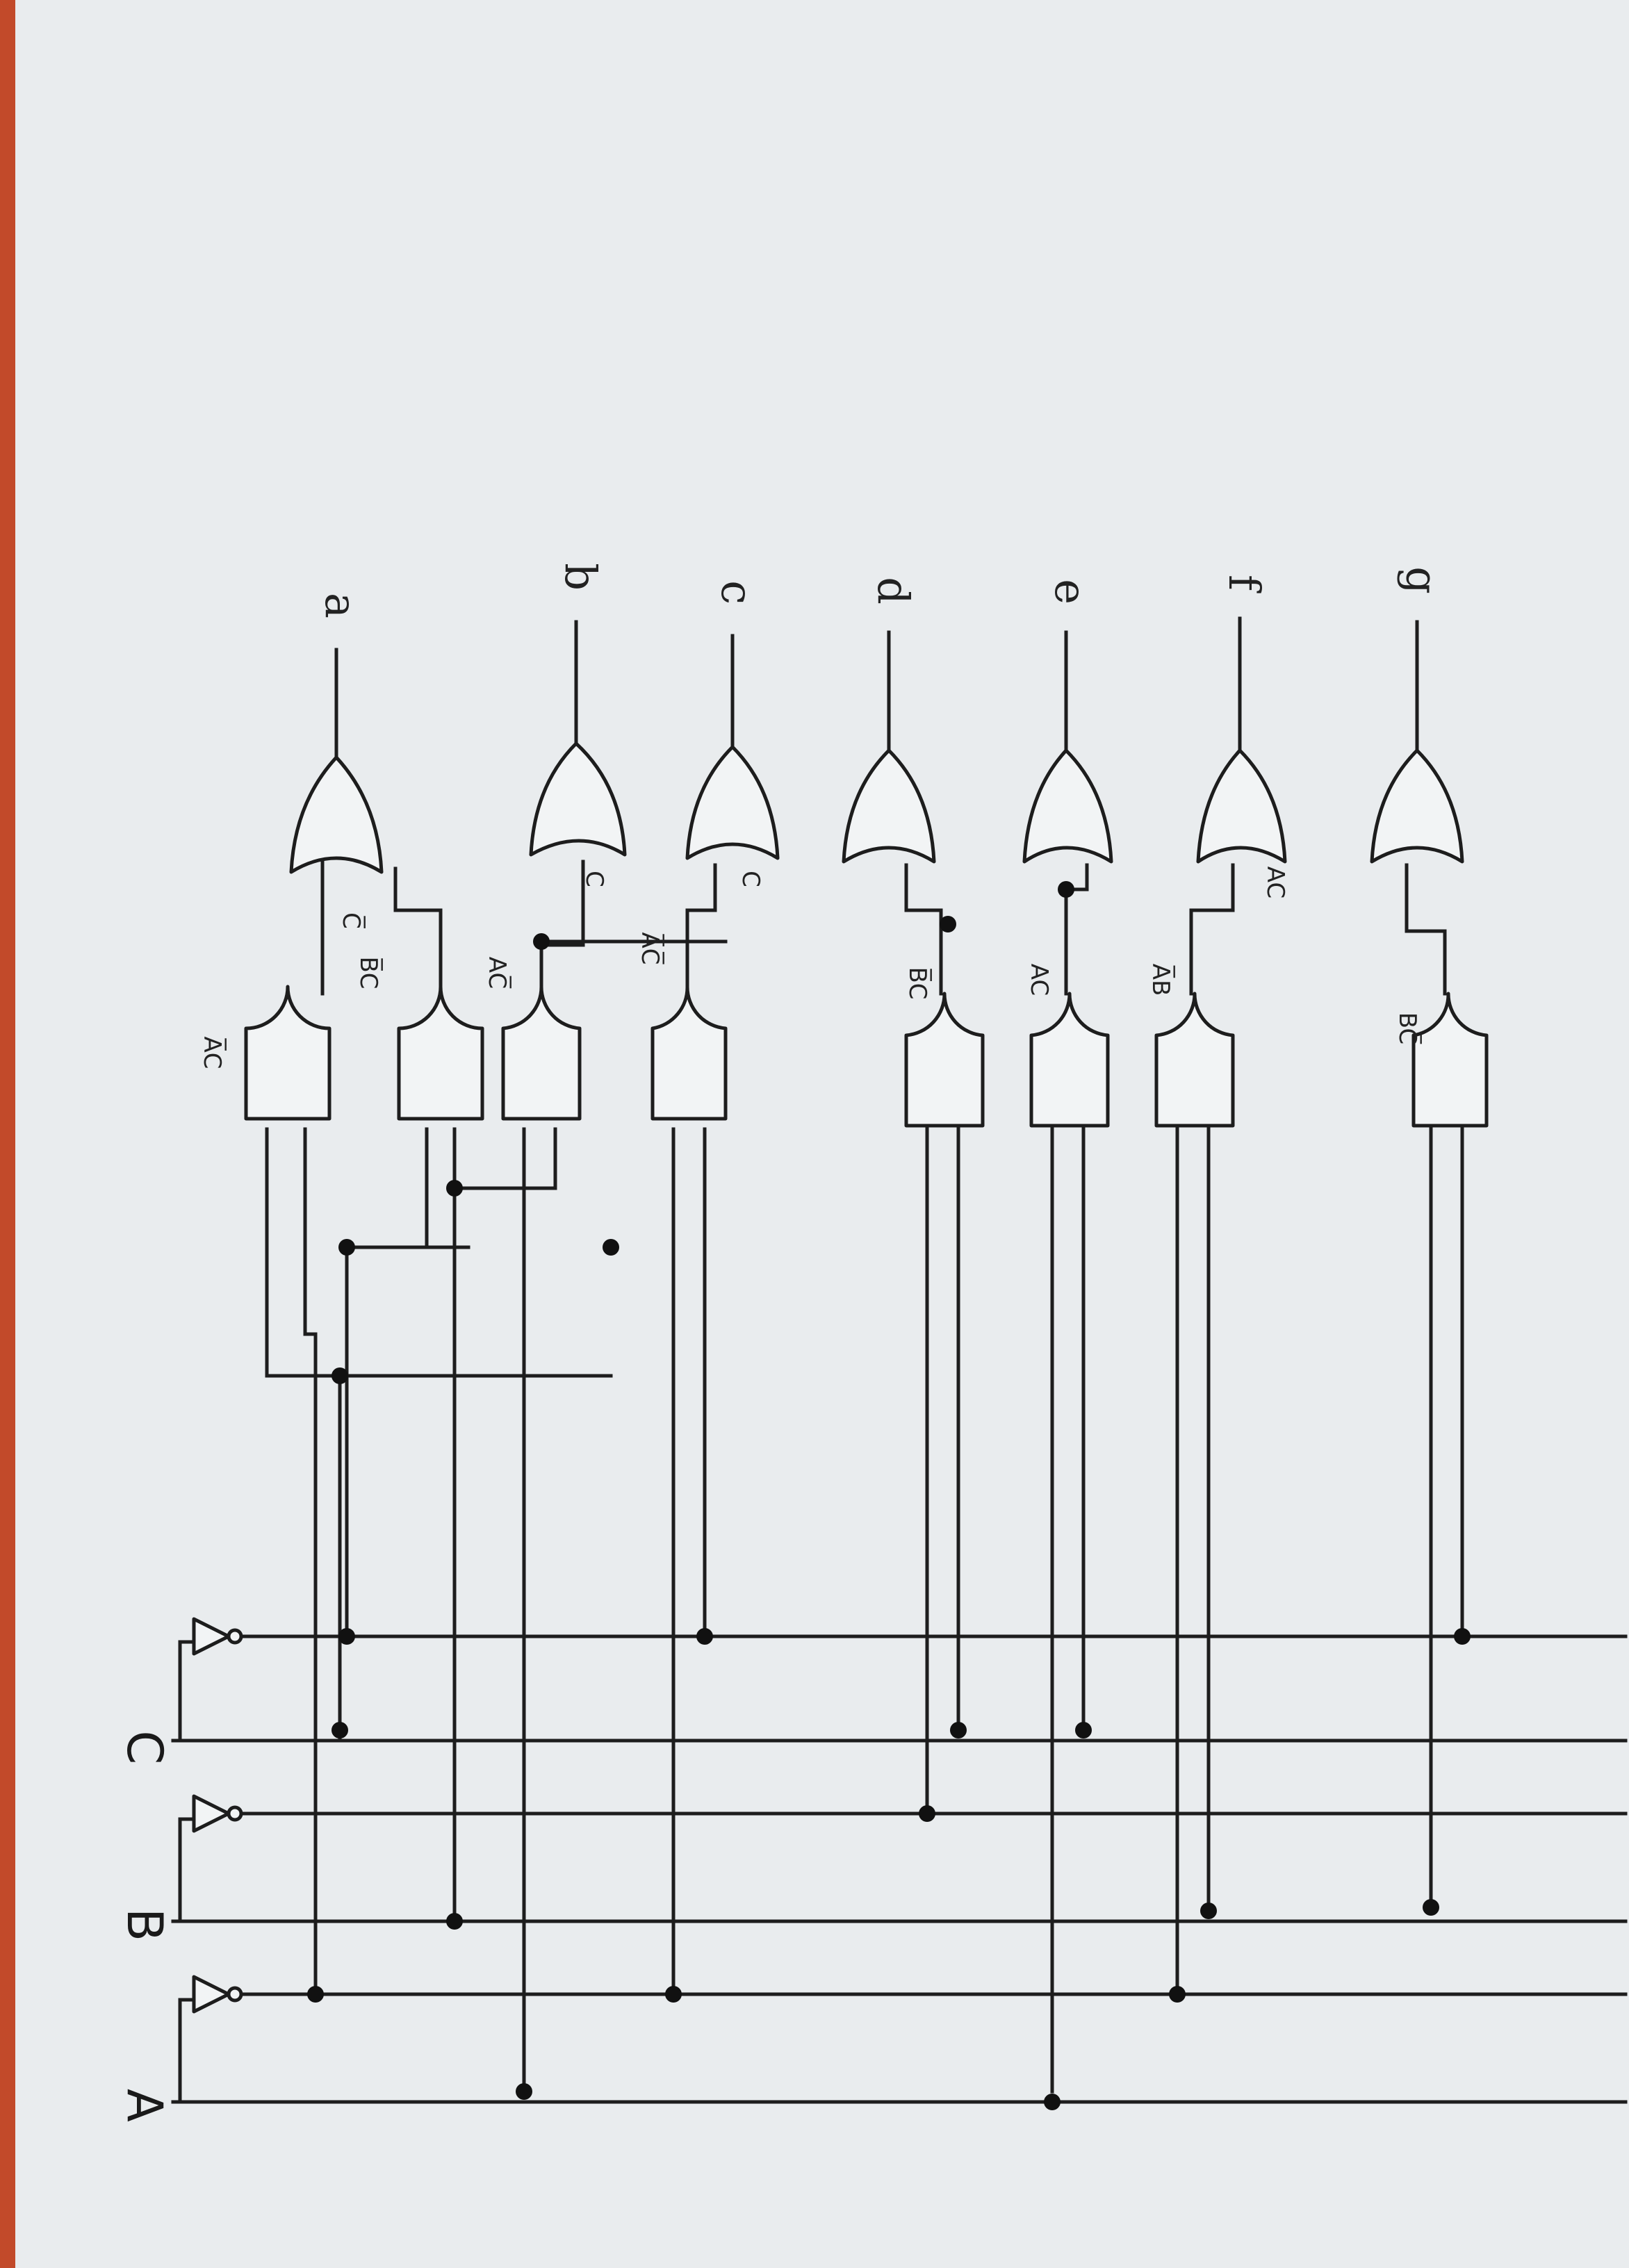 This screenshot has width=1629, height=2268. What do you see at coordinates (889, 806) in the screenshot?
I see `or-gate-d` at bounding box center [889, 806].